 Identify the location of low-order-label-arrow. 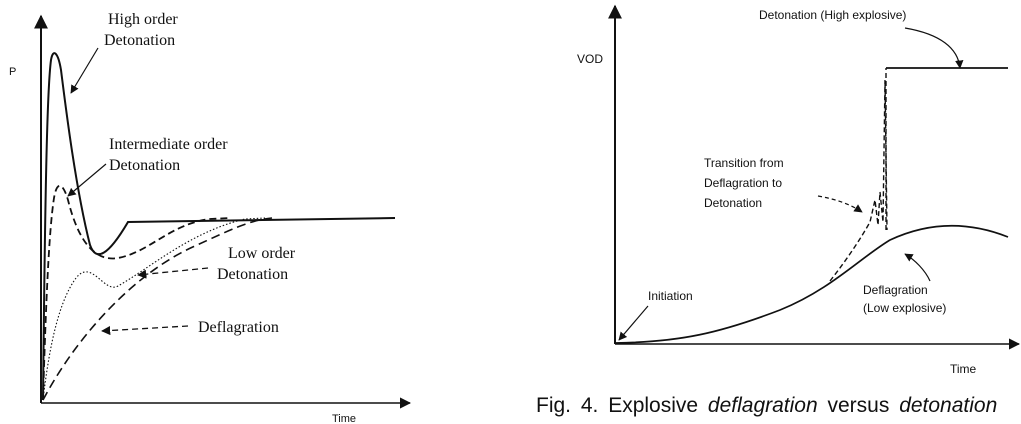
(173, 273).